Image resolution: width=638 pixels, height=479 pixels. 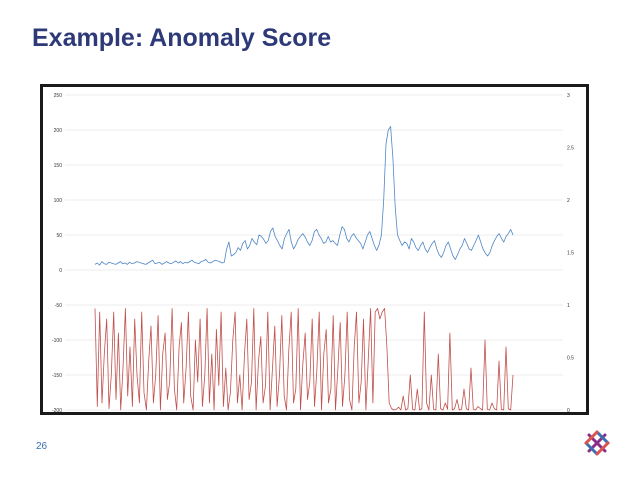 I want to click on y-left-tick-label: 0, so click(x=60, y=271).